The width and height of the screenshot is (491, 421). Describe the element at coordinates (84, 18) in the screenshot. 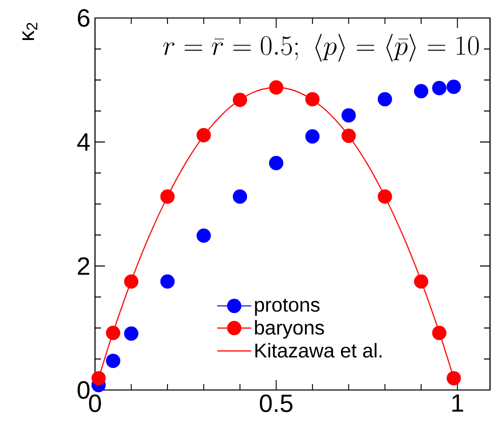

I see `y-tick-label: 6` at that location.